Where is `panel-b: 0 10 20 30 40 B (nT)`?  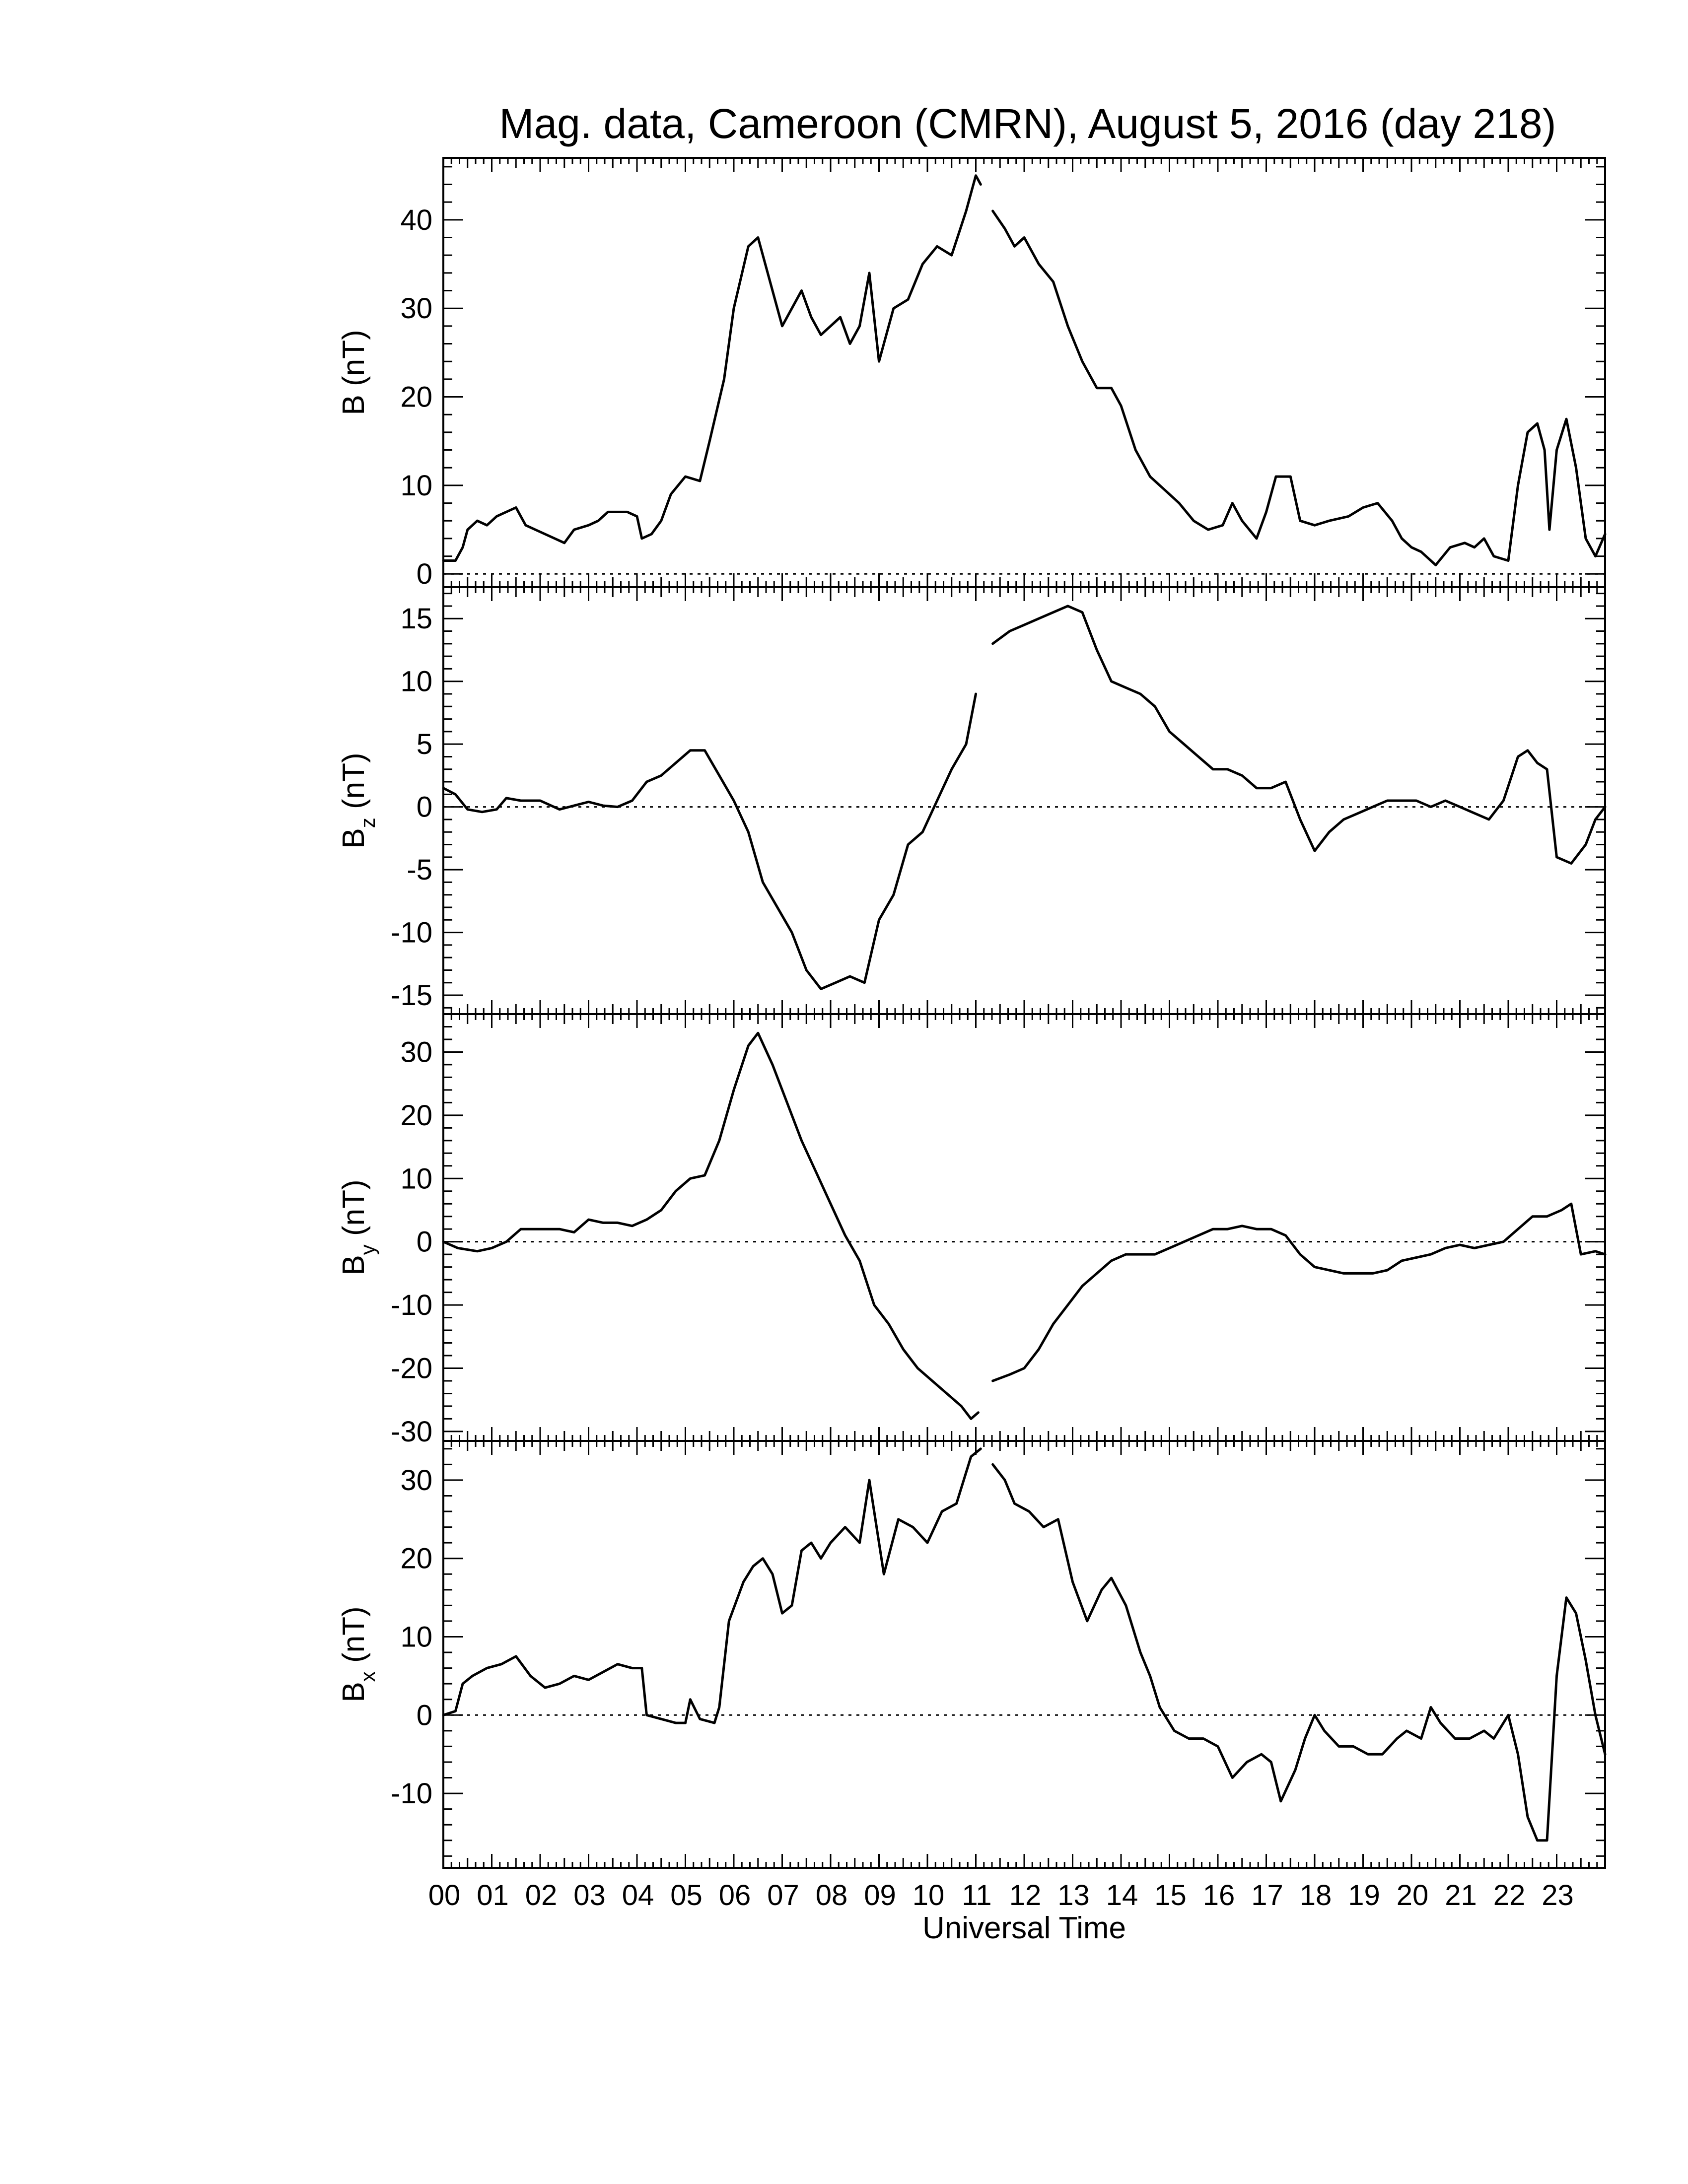 panel-b: 0 10 20 30 40 B (nT) is located at coordinates (972, 373).